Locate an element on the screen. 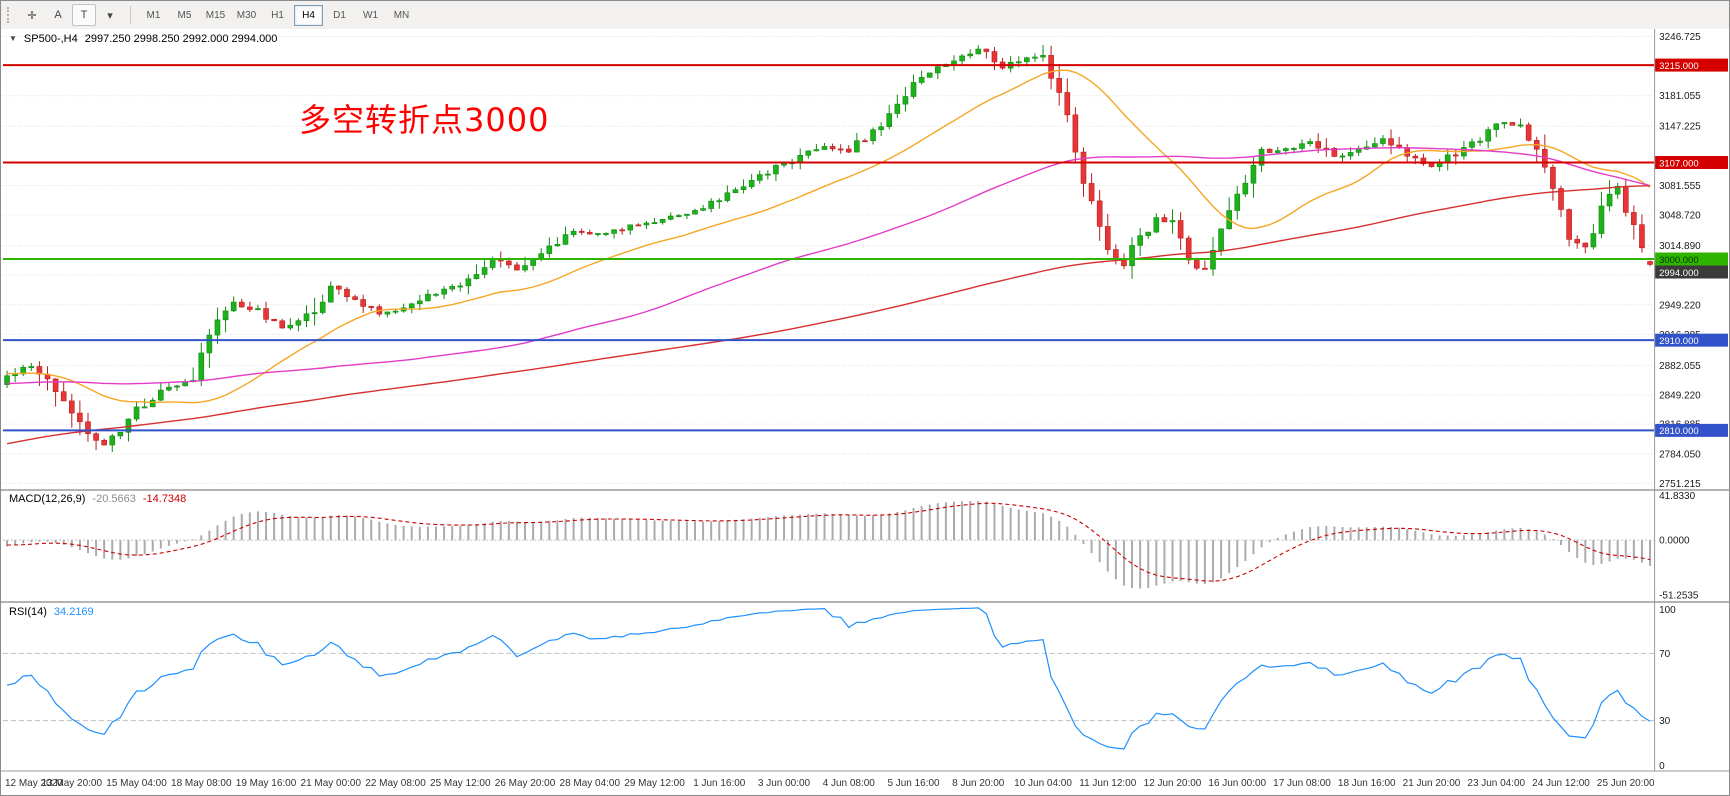  time-axis-label: 11 Jun 12:00 is located at coordinates (1107, 783).